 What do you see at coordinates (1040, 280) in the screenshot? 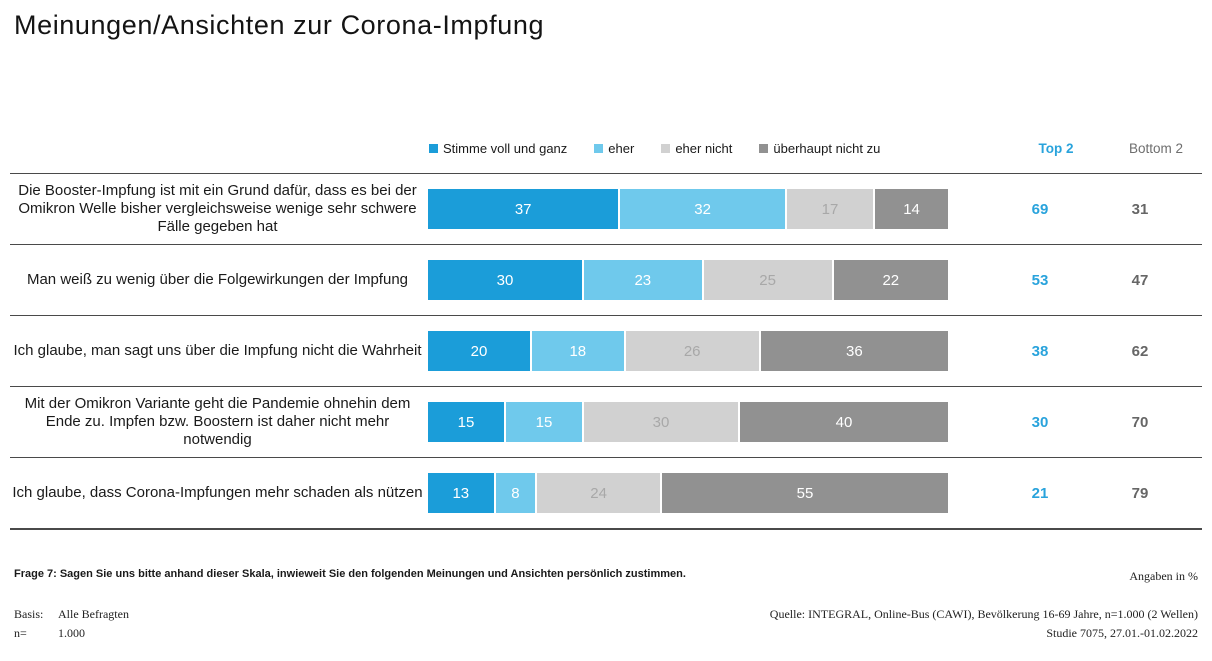
I see `top2-value: 53` at bounding box center [1040, 280].